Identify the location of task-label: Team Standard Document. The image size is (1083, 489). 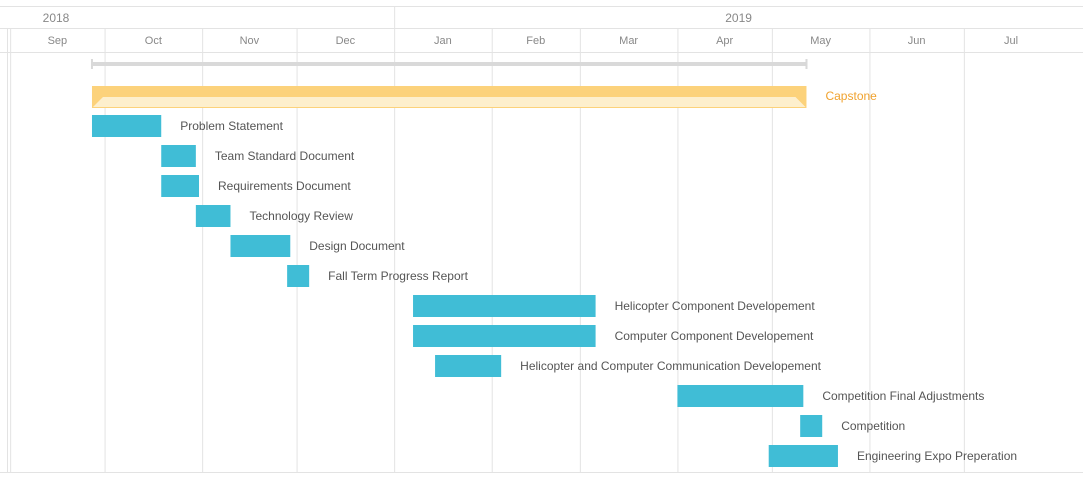
(285, 156).